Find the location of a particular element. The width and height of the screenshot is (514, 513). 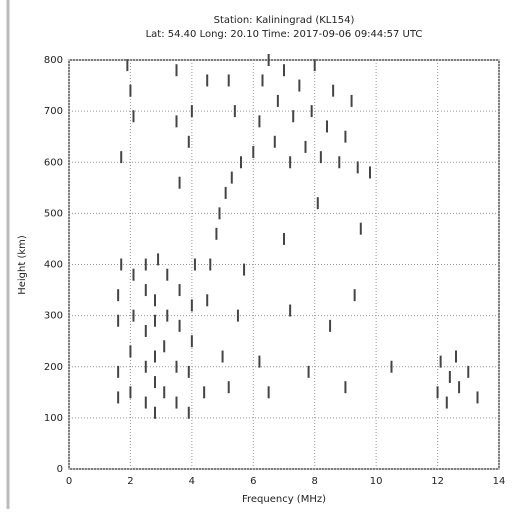

y-tick-label: 600 is located at coordinates (53, 162).